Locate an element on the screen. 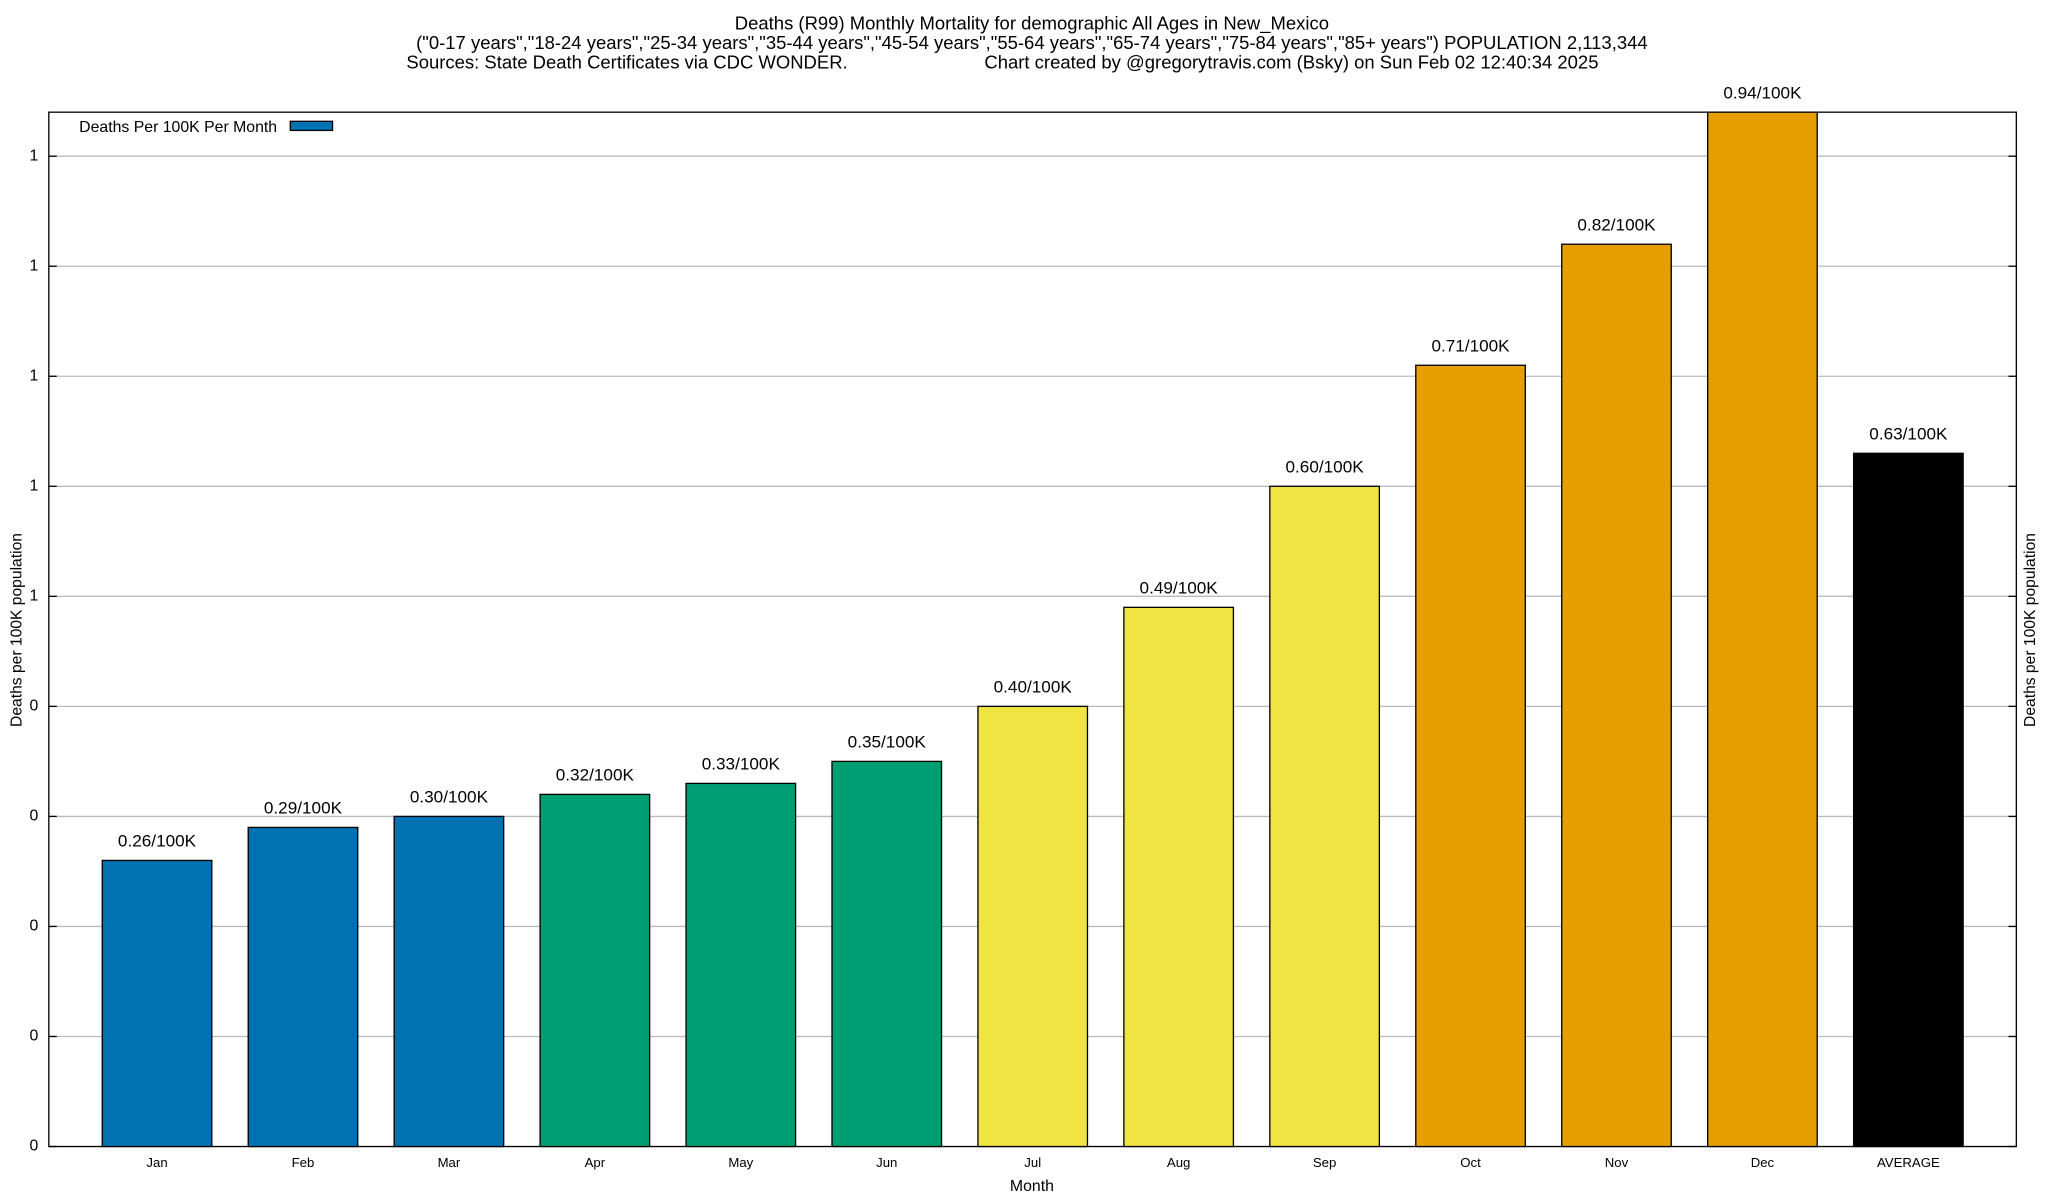  x-tick-label: Dec is located at coordinates (1763, 1162).